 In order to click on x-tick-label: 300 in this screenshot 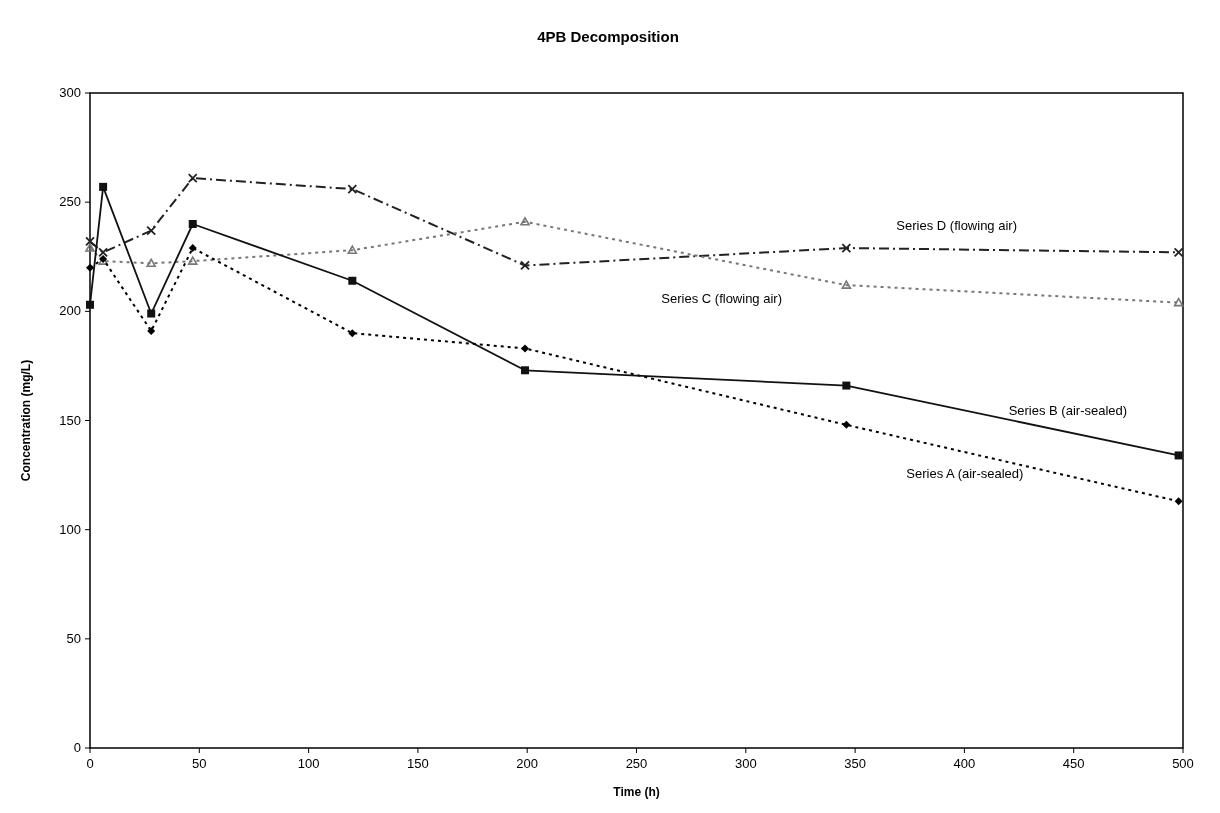, I will do `click(745, 763)`.